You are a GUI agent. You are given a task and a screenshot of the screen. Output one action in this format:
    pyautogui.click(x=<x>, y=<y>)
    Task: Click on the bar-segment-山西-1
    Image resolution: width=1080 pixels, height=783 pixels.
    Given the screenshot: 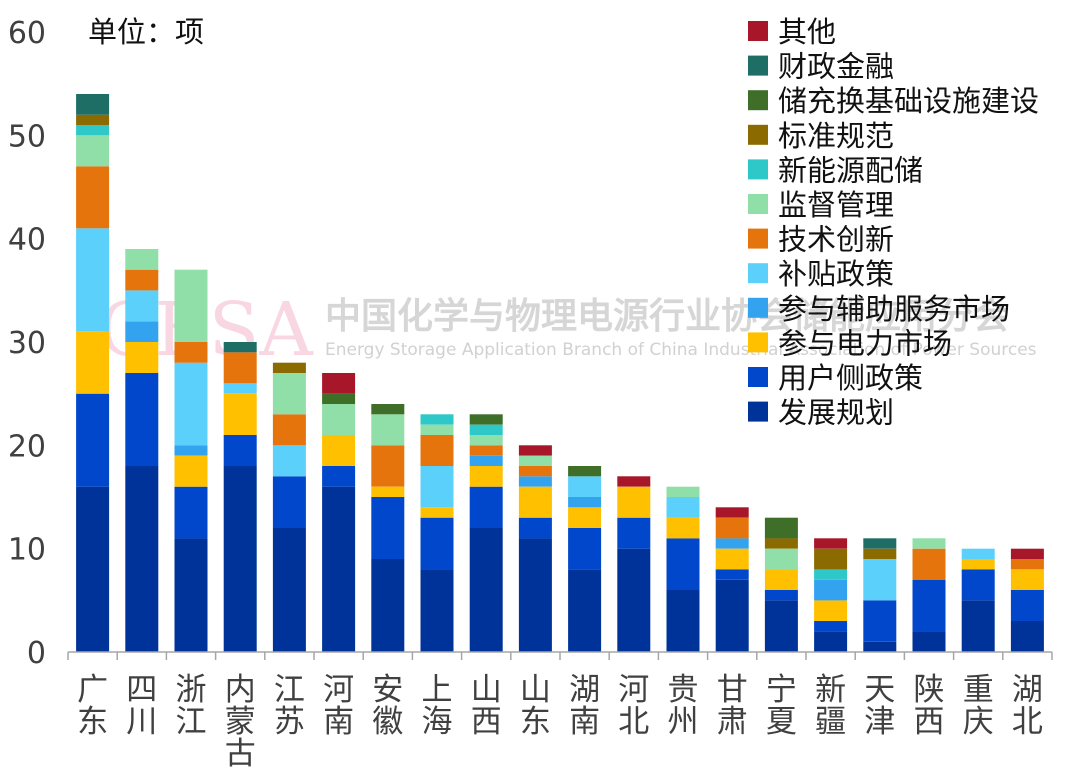 What is the action you would take?
    pyautogui.click(x=486, y=507)
    